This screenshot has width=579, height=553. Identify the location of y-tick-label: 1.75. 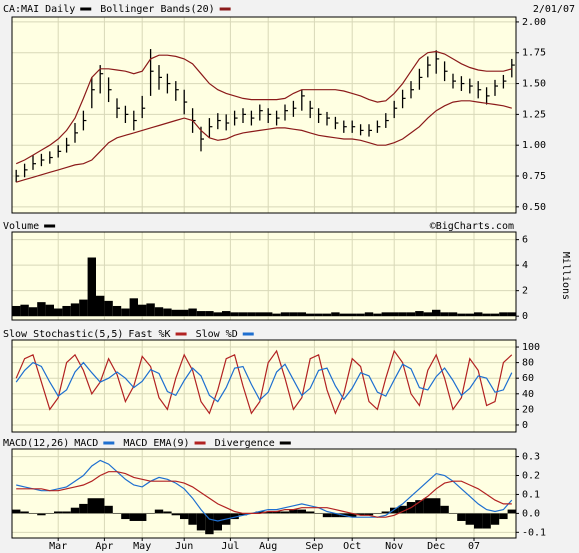
(534, 53).